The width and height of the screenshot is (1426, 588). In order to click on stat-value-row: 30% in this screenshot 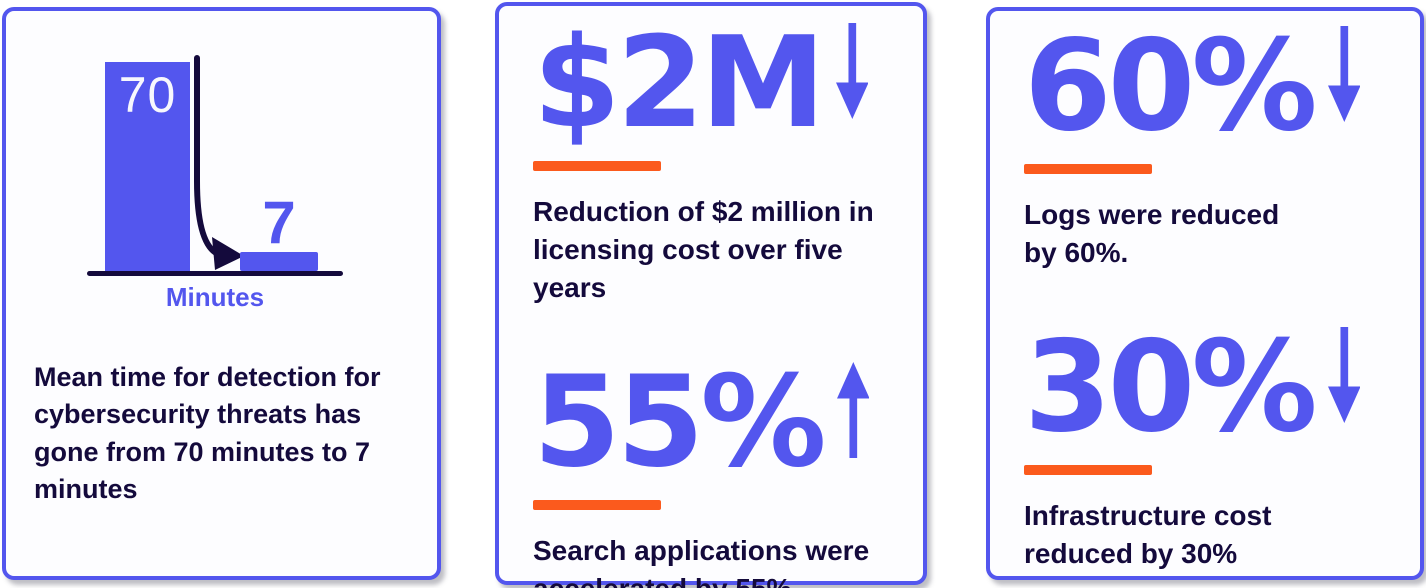, I will do `click(1211, 387)`.